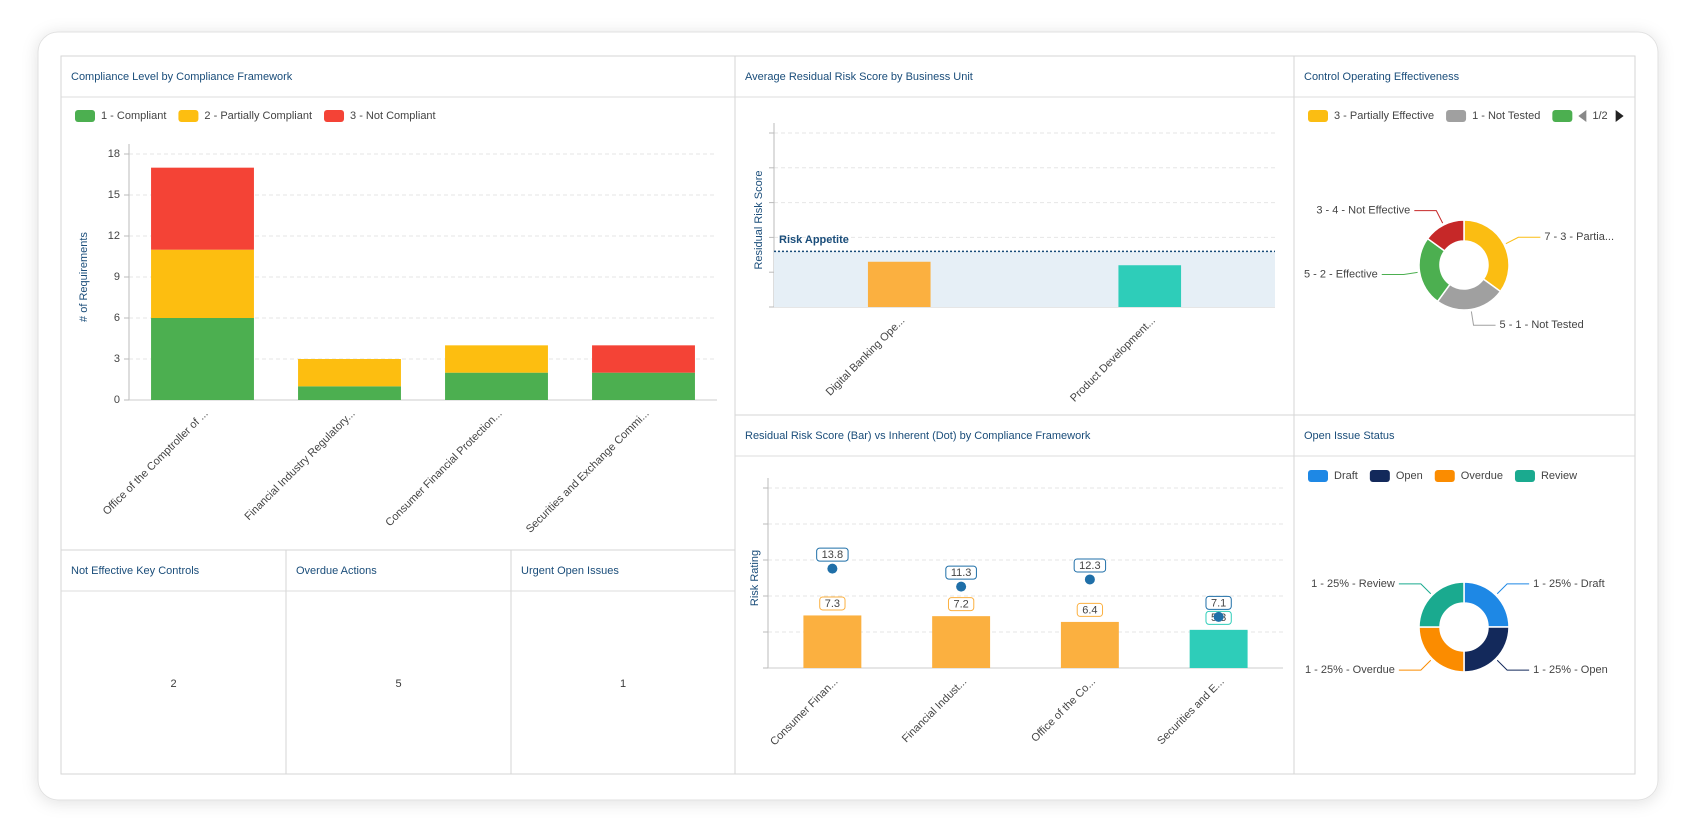  I want to click on legend-label: Review, so click(1559, 476).